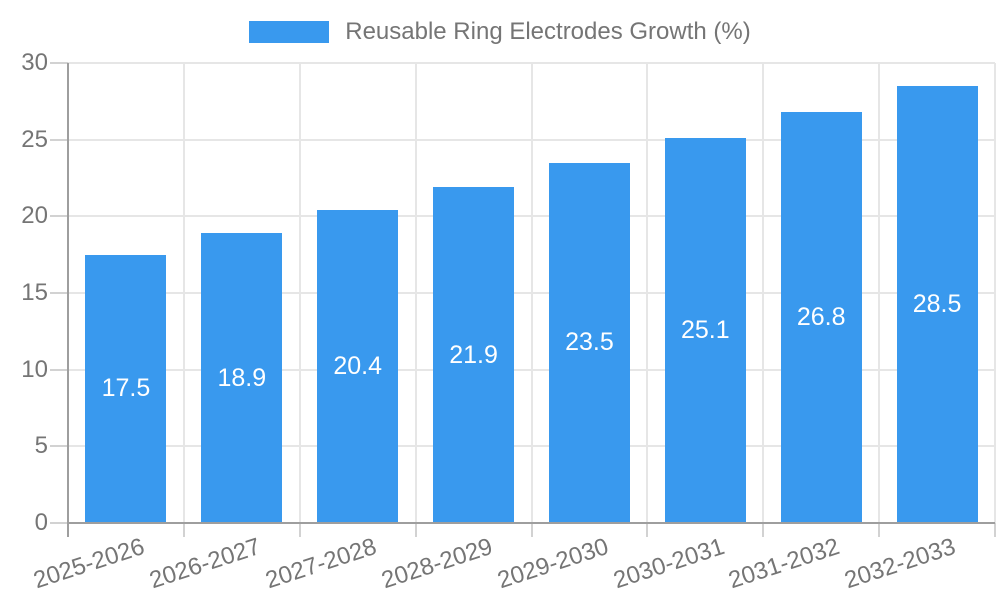  Describe the element at coordinates (437, 564) in the screenshot. I see `x-tick-label: 2028-2029` at that location.